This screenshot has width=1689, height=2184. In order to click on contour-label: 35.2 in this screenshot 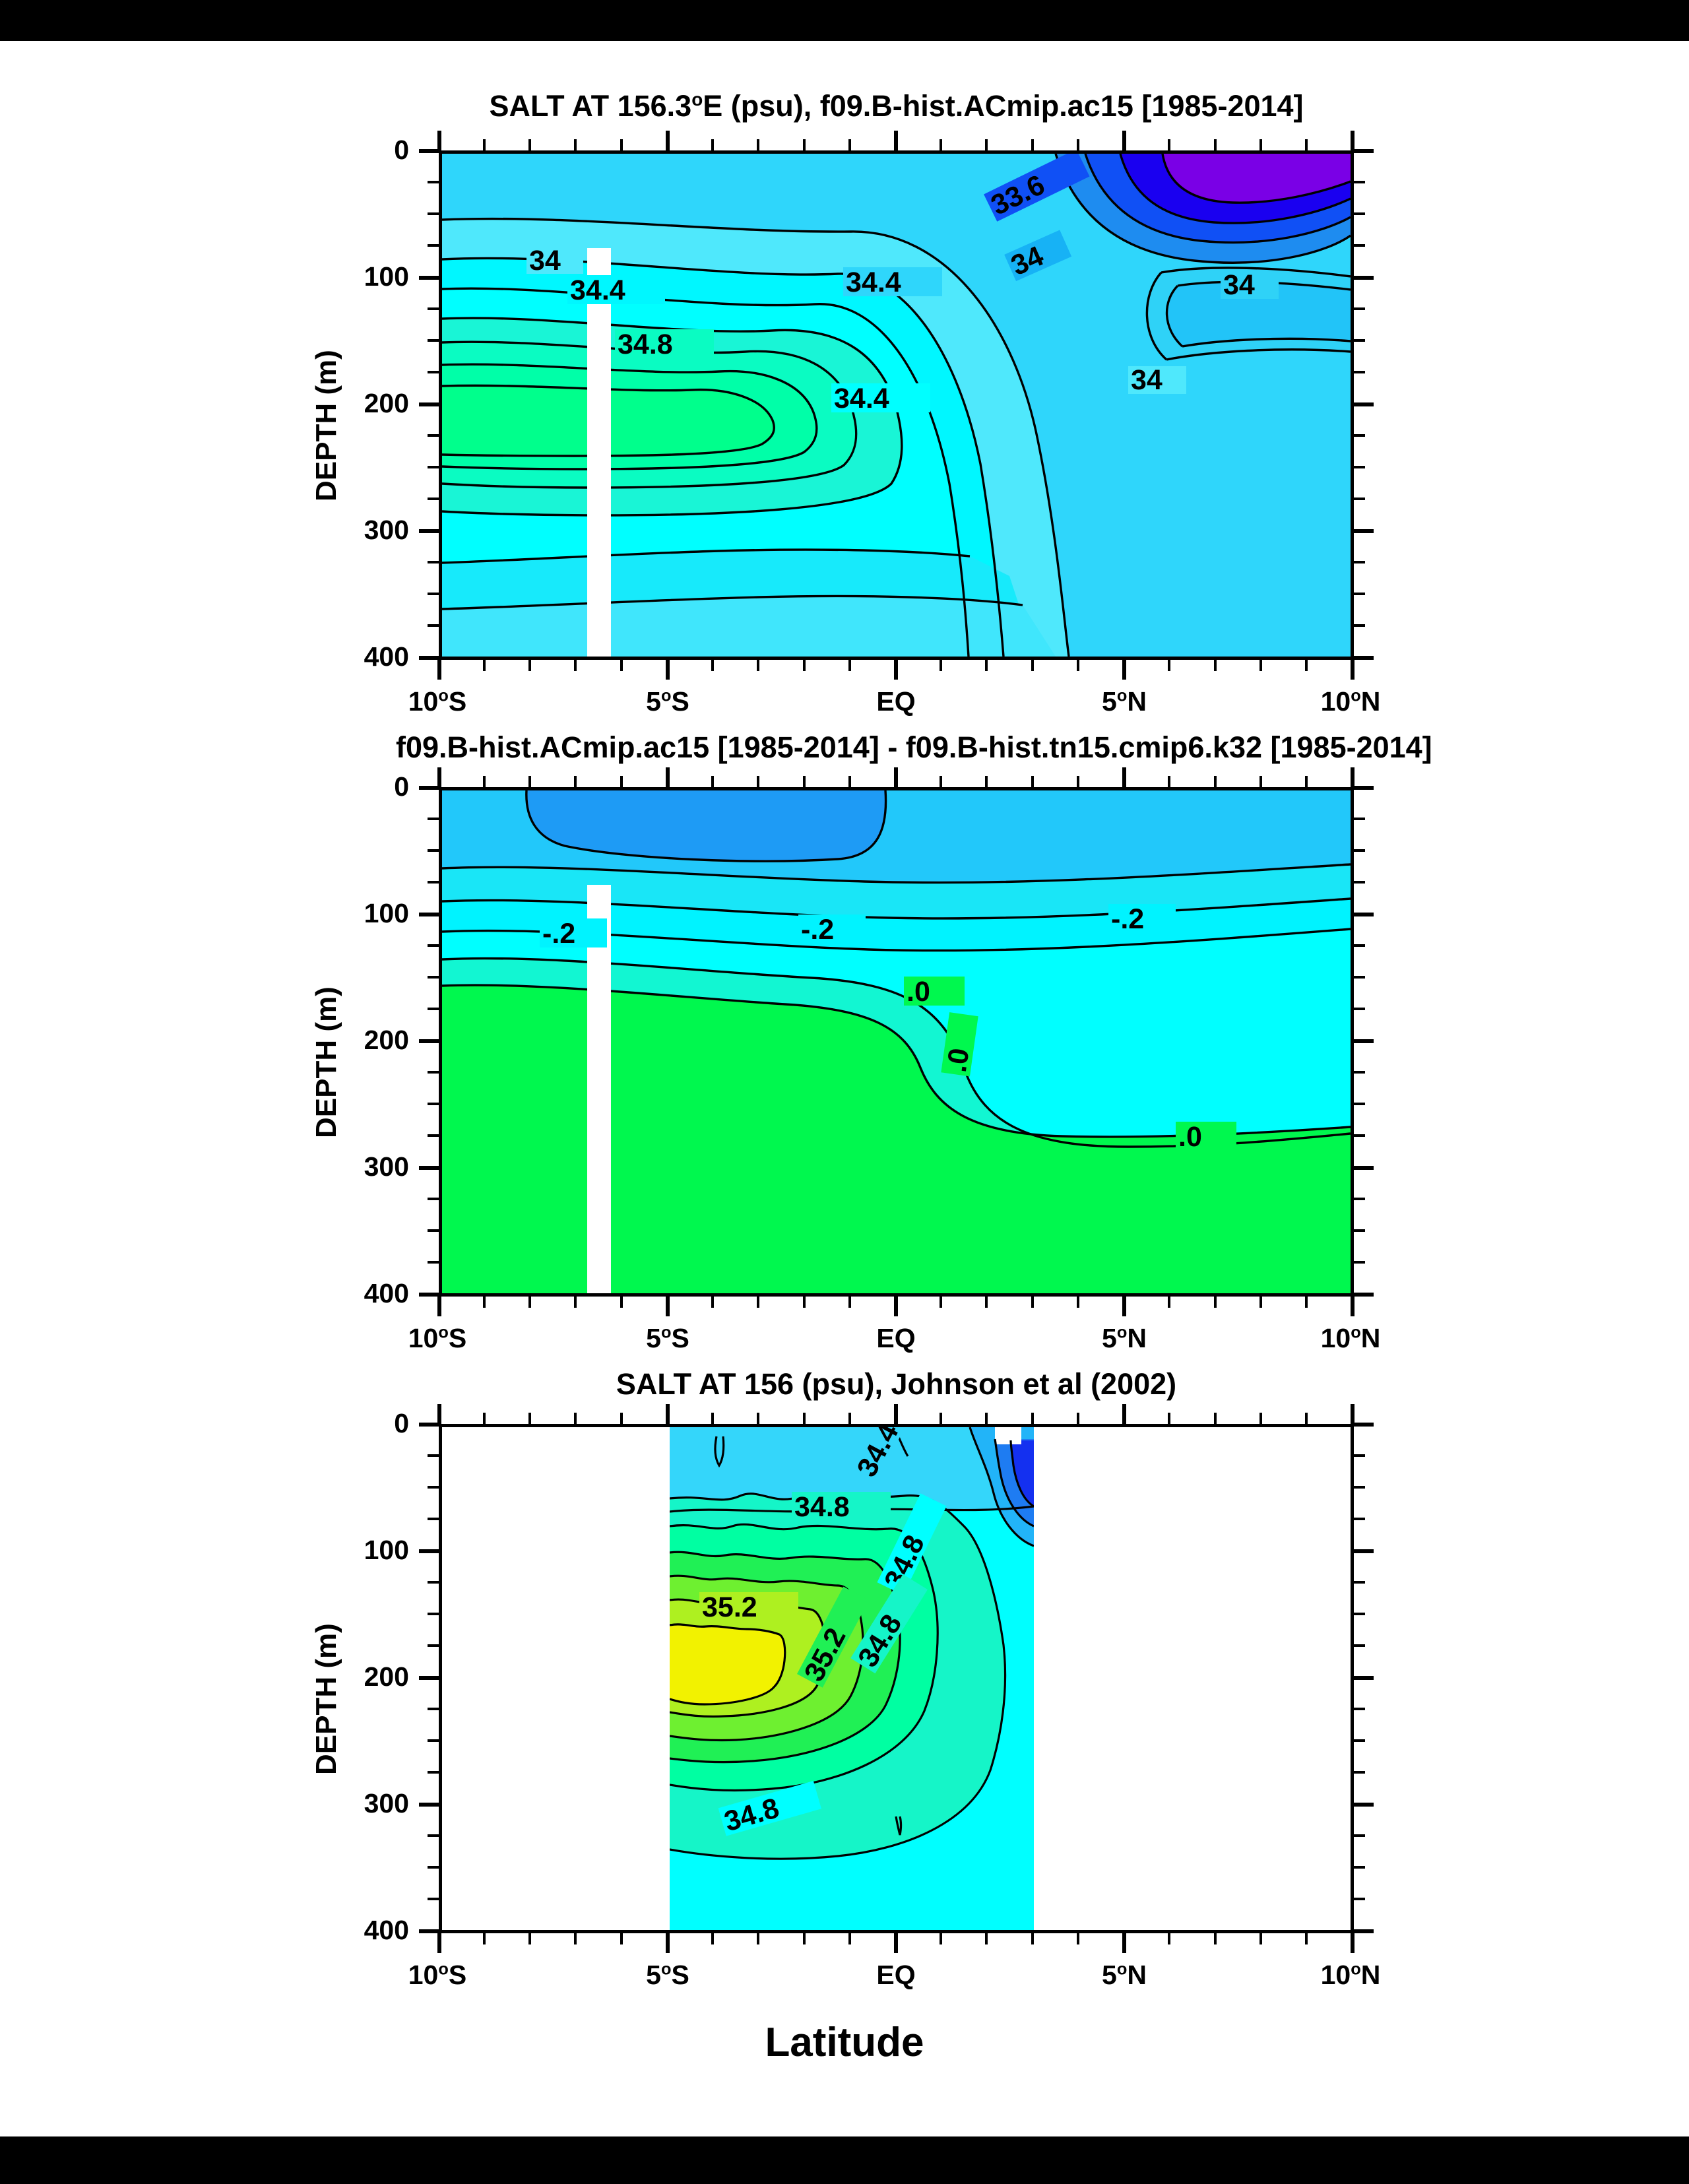, I will do `click(729, 1607)`.